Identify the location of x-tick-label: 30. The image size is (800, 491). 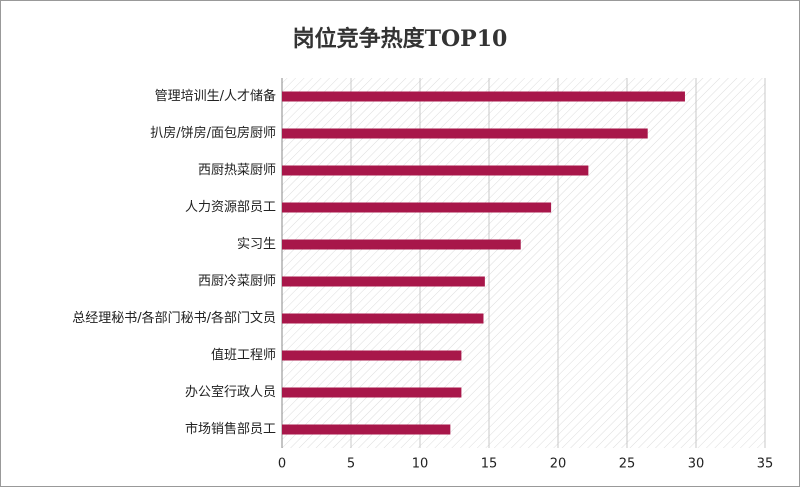
(696, 464).